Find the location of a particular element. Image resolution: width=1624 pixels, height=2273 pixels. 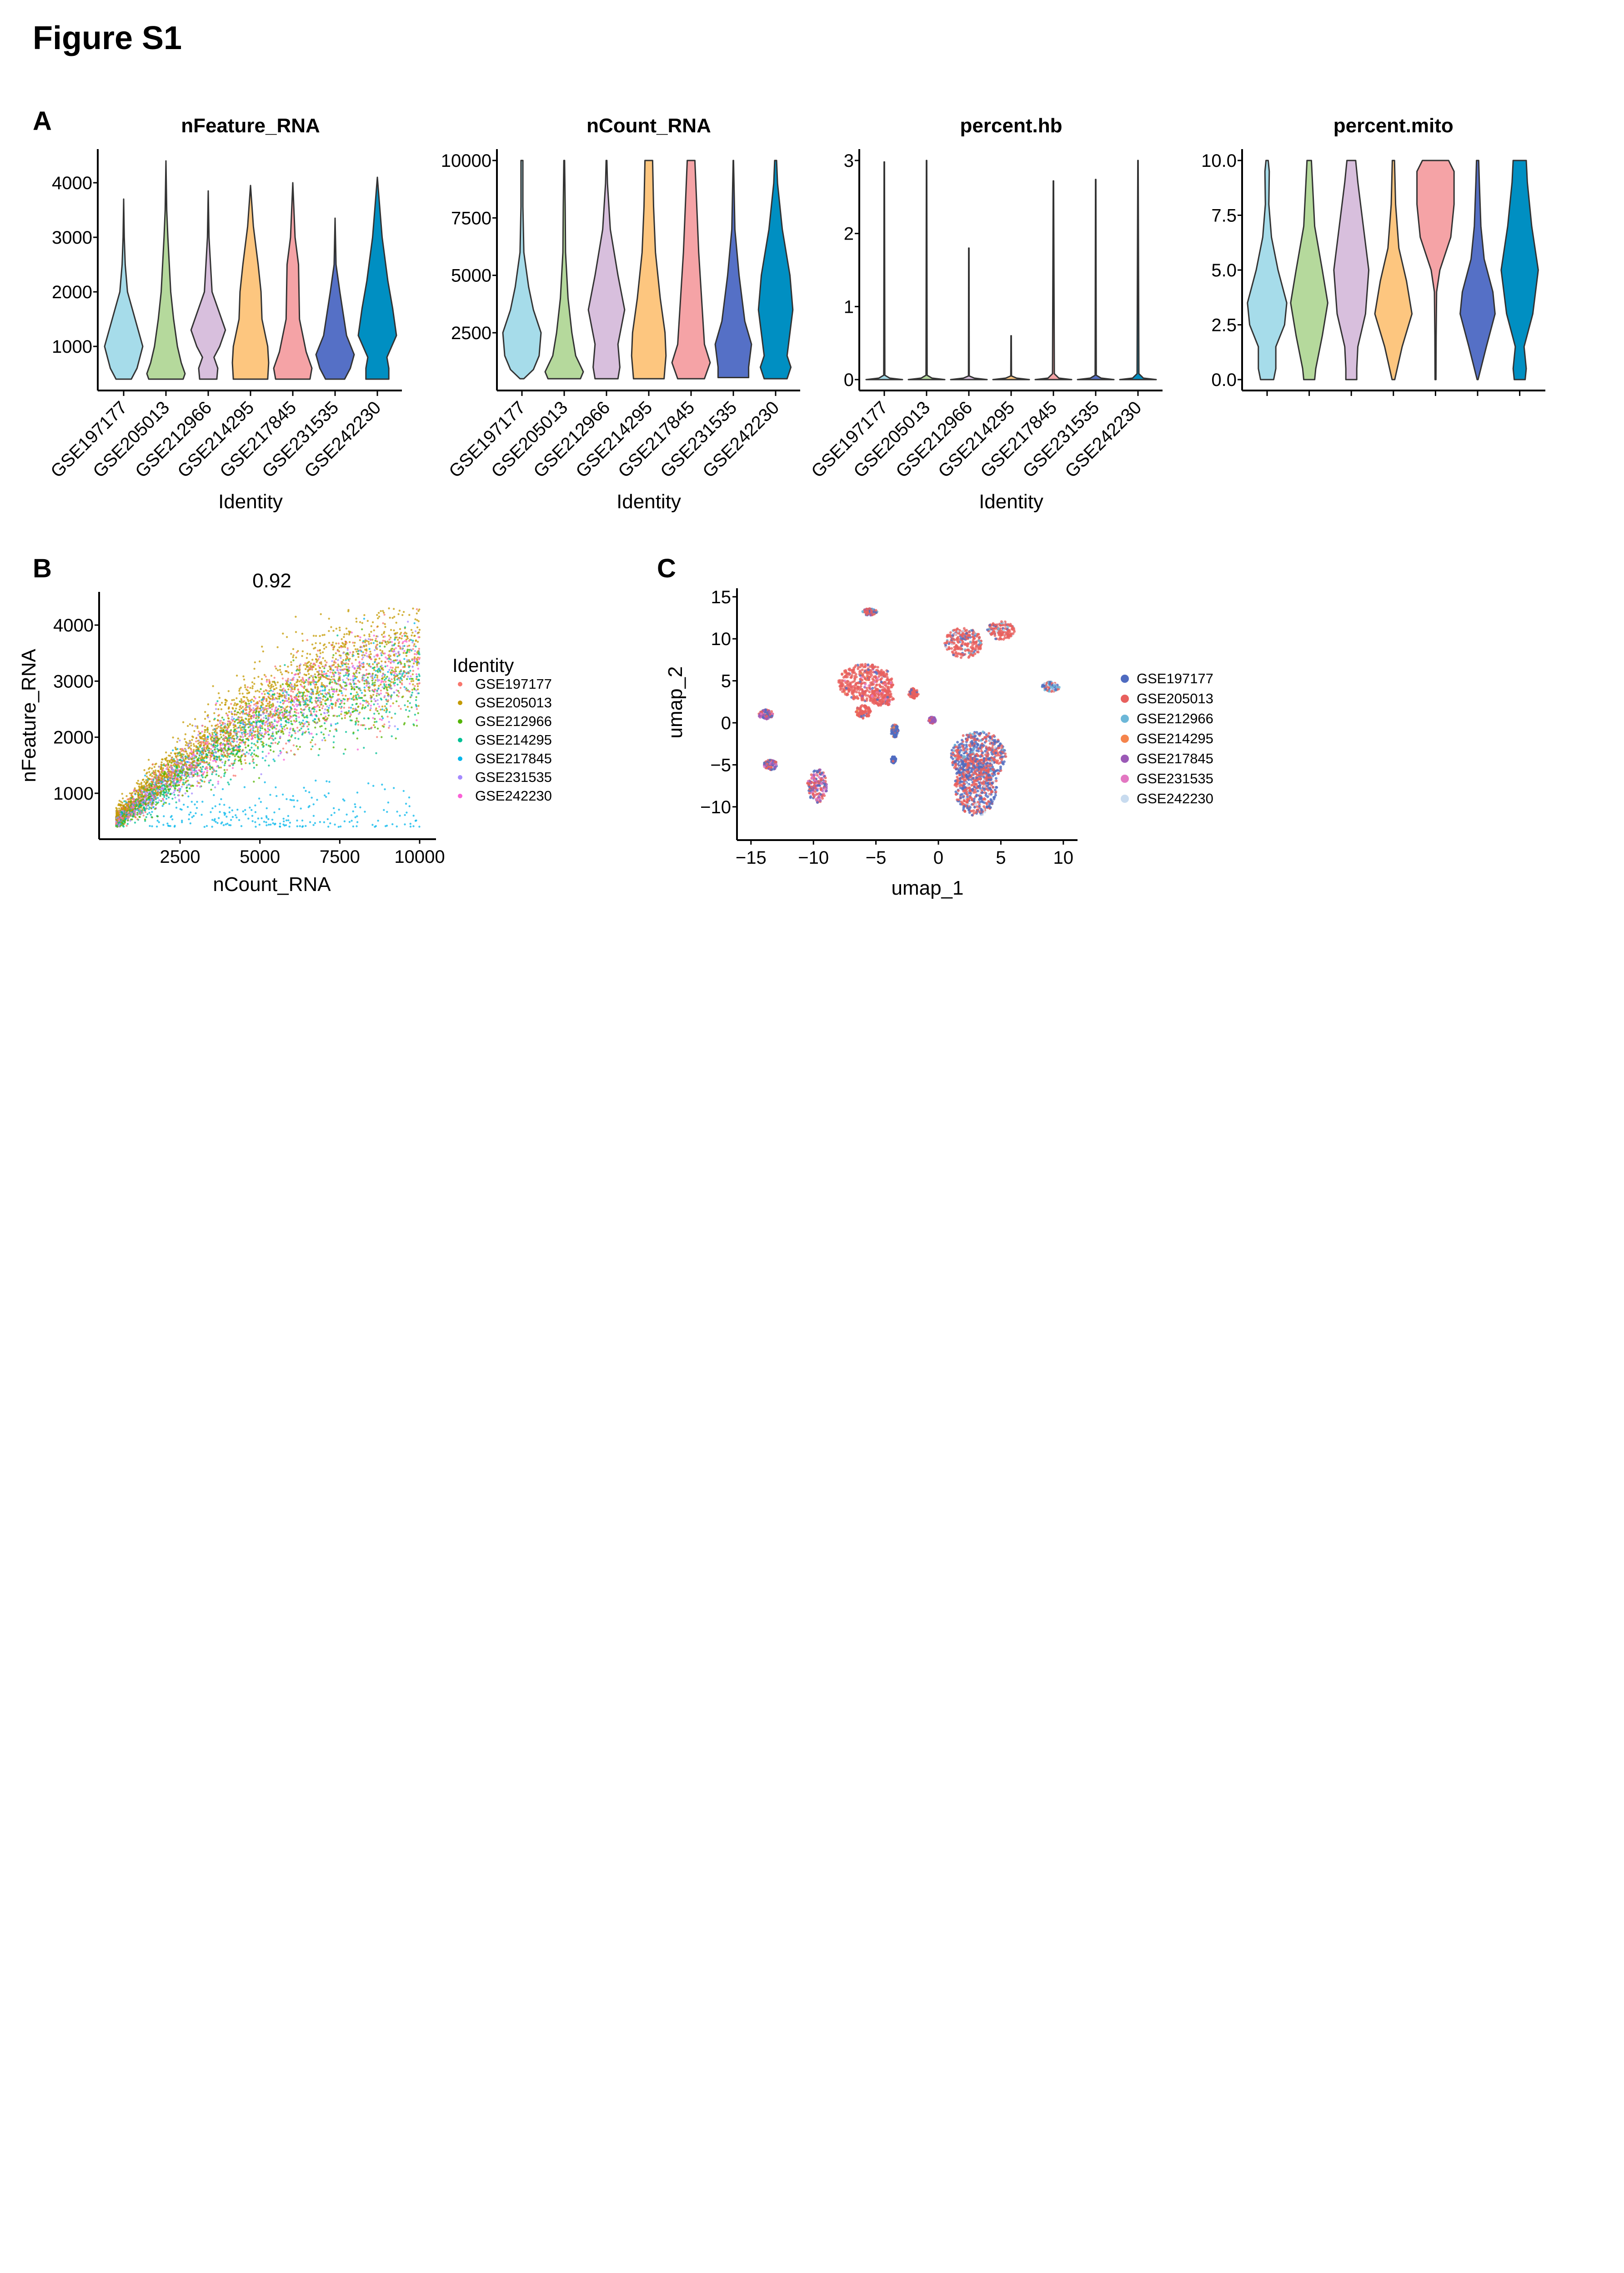

y-tick-label: 4000 is located at coordinates (72, 183).